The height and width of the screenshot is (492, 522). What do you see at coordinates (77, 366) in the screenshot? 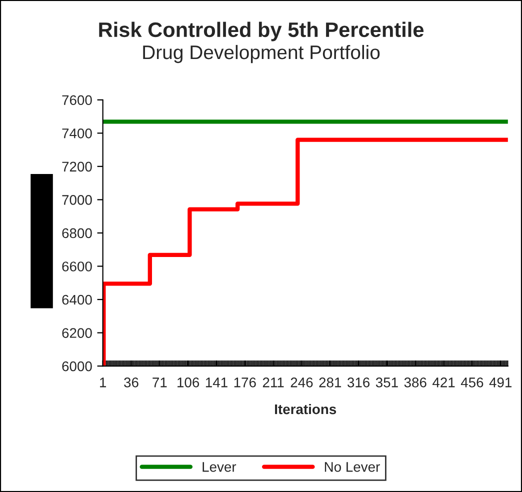
I see `y-tick-label: 6000` at bounding box center [77, 366].